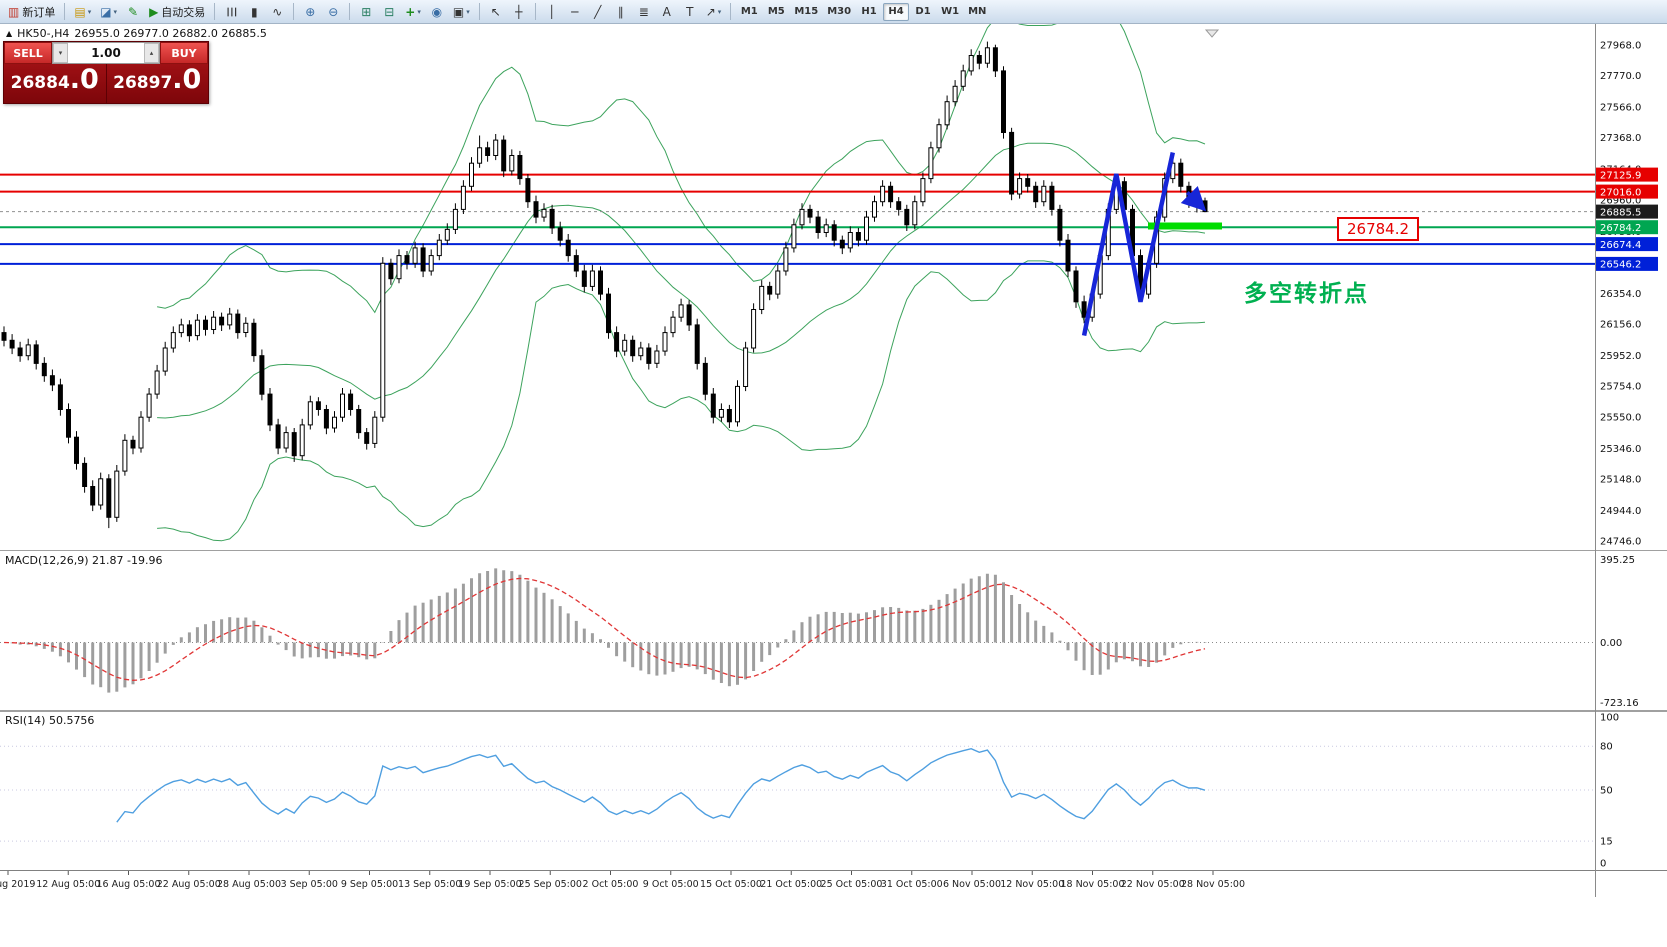 This screenshot has width=1667, height=947. I want to click on horizontal-line-icon: ─, so click(575, 11).